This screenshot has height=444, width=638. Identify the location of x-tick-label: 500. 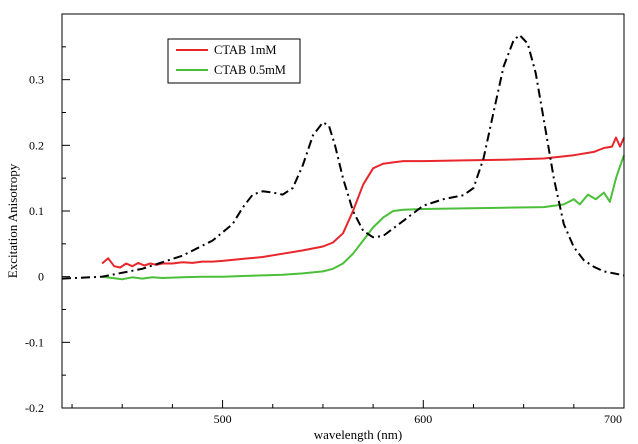
(223, 419).